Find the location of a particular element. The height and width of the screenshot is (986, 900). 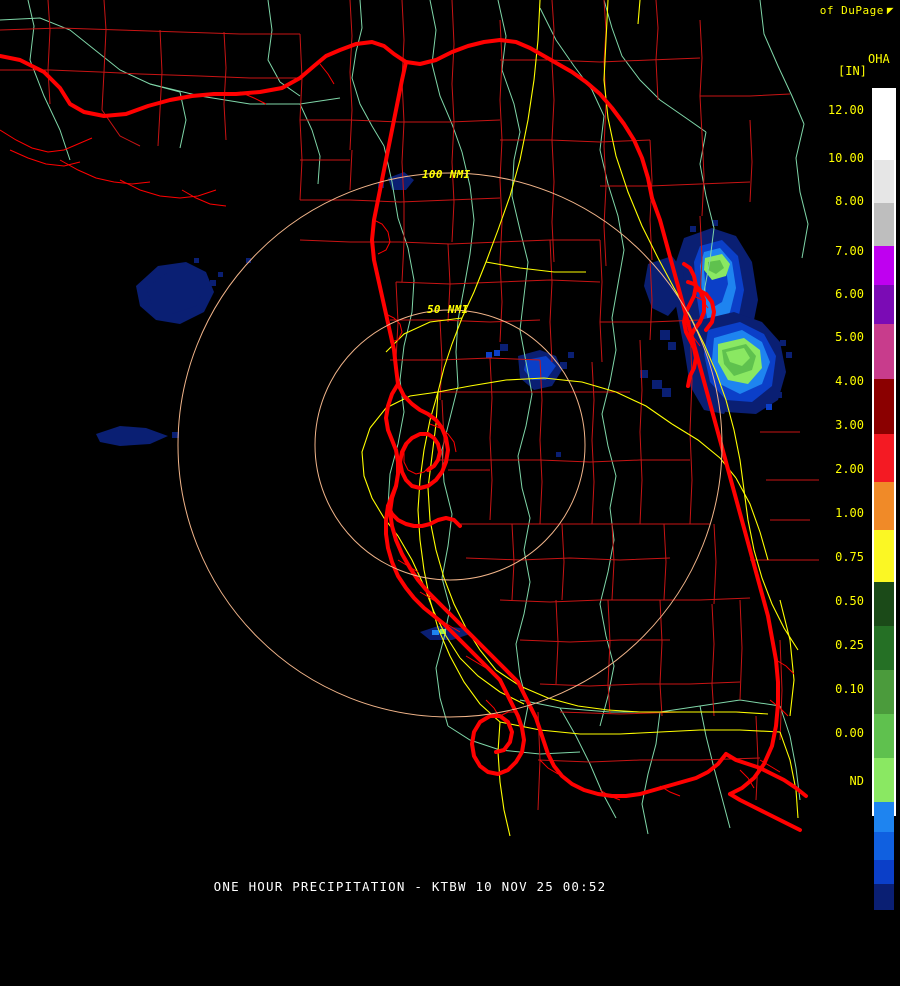

echo-gulf-northwest is located at coordinates (193, 291).